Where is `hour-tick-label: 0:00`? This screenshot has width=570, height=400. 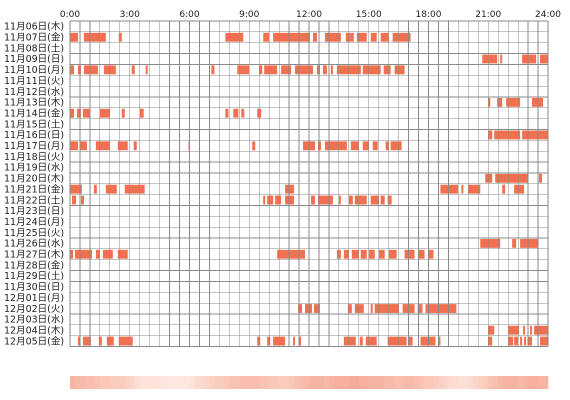
hour-tick-label: 0:00 is located at coordinates (70, 15).